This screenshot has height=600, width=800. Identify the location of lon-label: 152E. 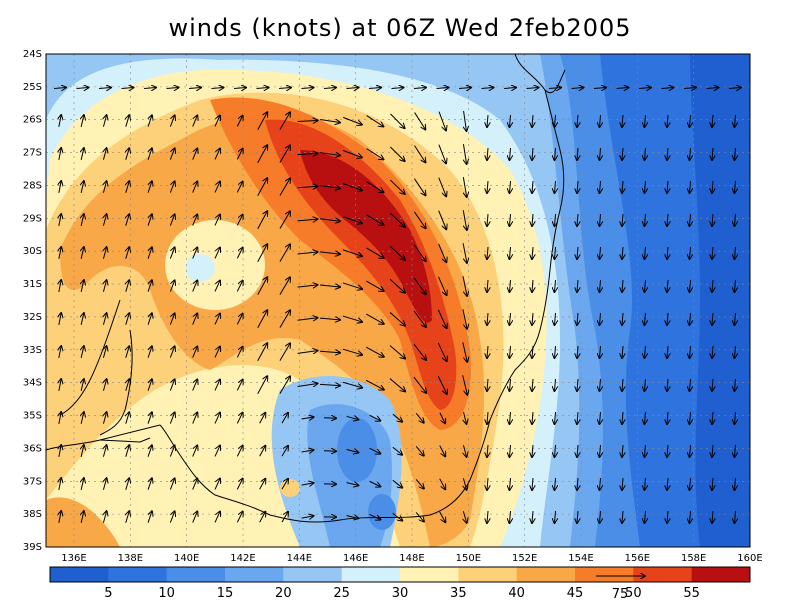
(524, 558).